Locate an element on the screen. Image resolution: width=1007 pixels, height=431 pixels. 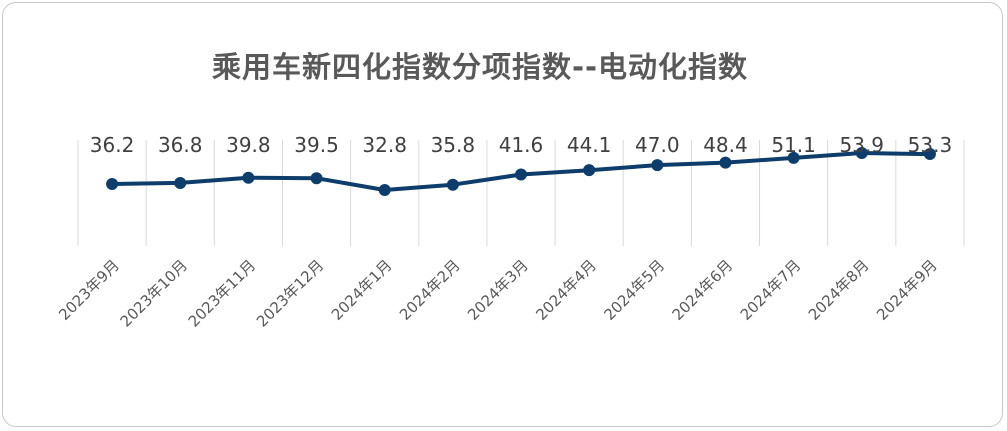
x-tick-label: 2024年4月 is located at coordinates (566, 290).